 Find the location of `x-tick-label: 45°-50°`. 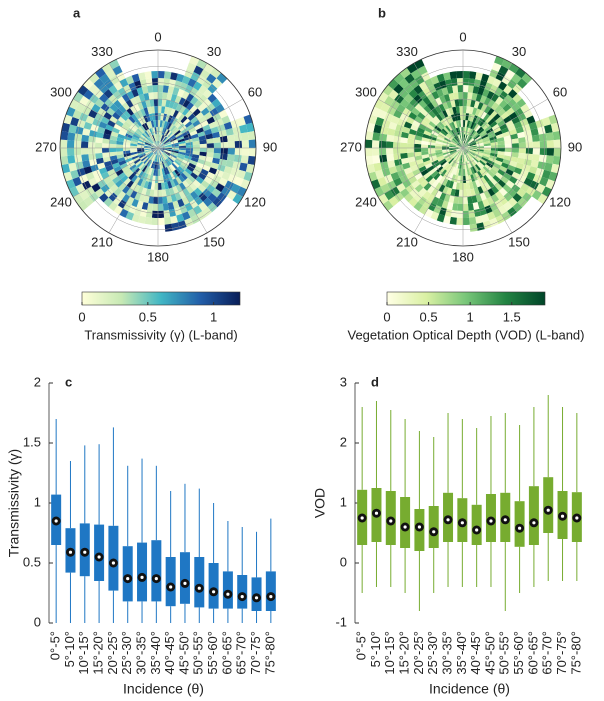

x-tick-label: 45°-50° is located at coordinates (183, 653).